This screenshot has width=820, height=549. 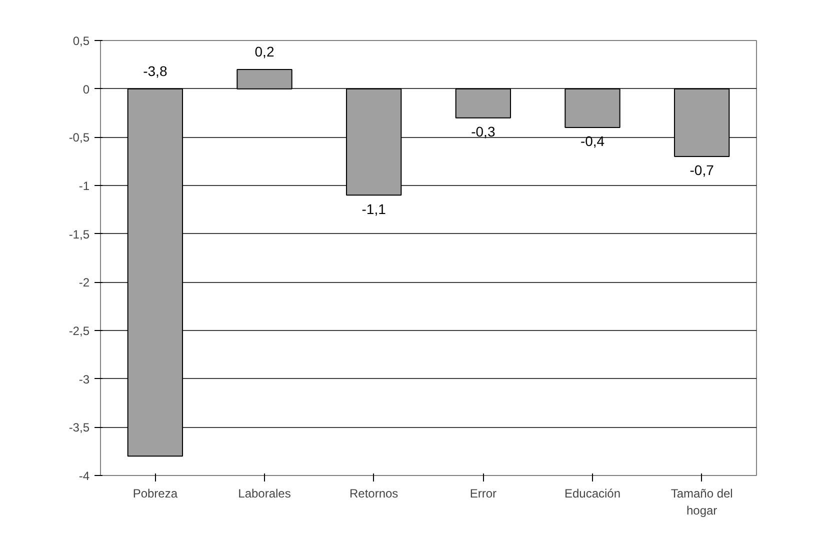 I want to click on y-tick-label: -2,5, so click(x=79, y=331).